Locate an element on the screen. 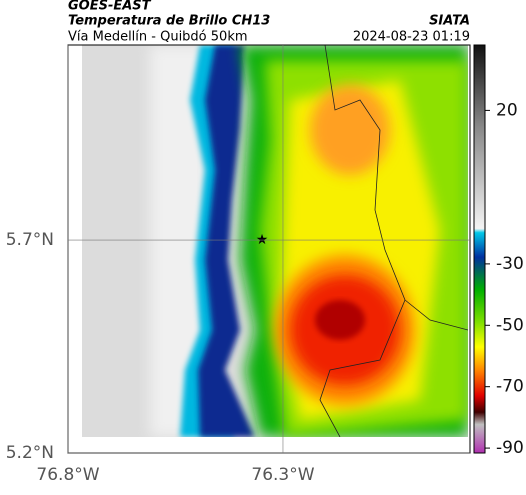 Image resolution: width=526 pixels, height=495 pixels. colorbar-label: -90 is located at coordinates (510, 448).